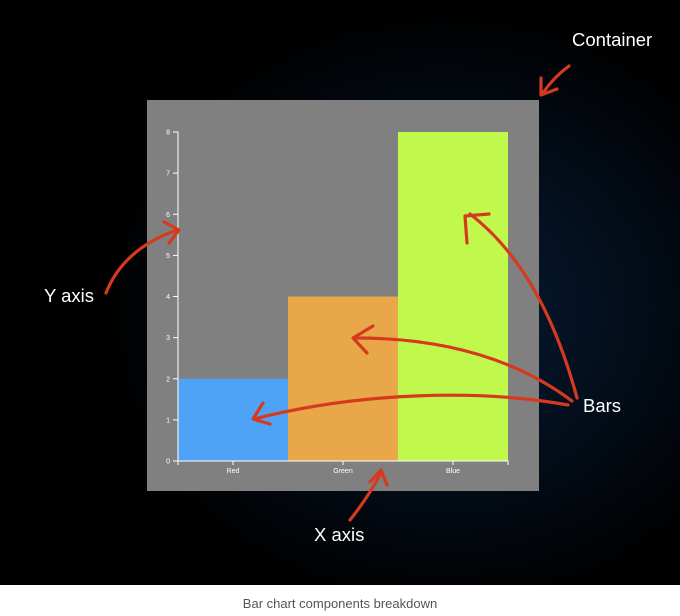 The width and height of the screenshot is (680, 616). What do you see at coordinates (521, 306) in the screenshot?
I see `bars-arrow-to-blue` at bounding box center [521, 306].